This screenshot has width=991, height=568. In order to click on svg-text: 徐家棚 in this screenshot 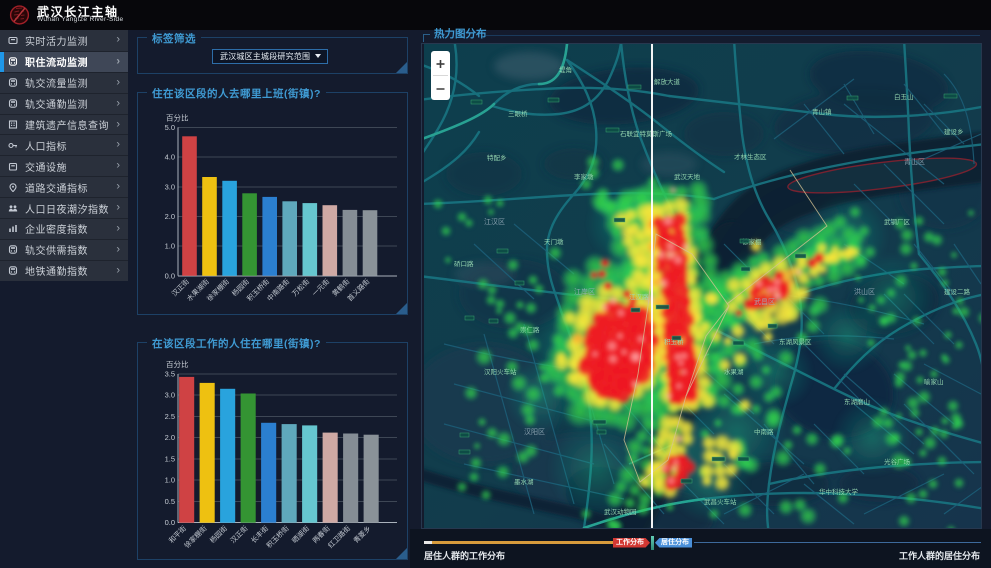, I will do `click(752, 241)`.